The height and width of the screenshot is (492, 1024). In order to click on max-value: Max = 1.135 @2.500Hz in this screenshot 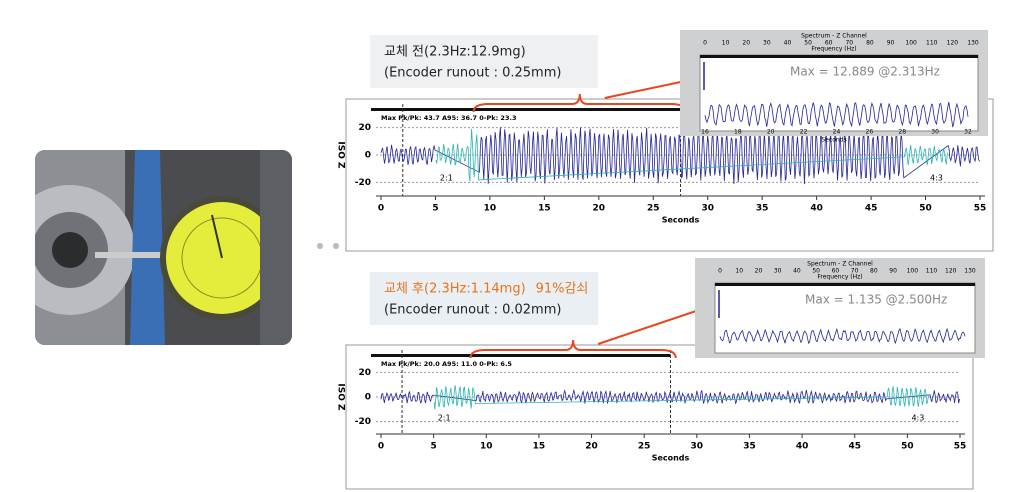, I will do `click(876, 300)`.